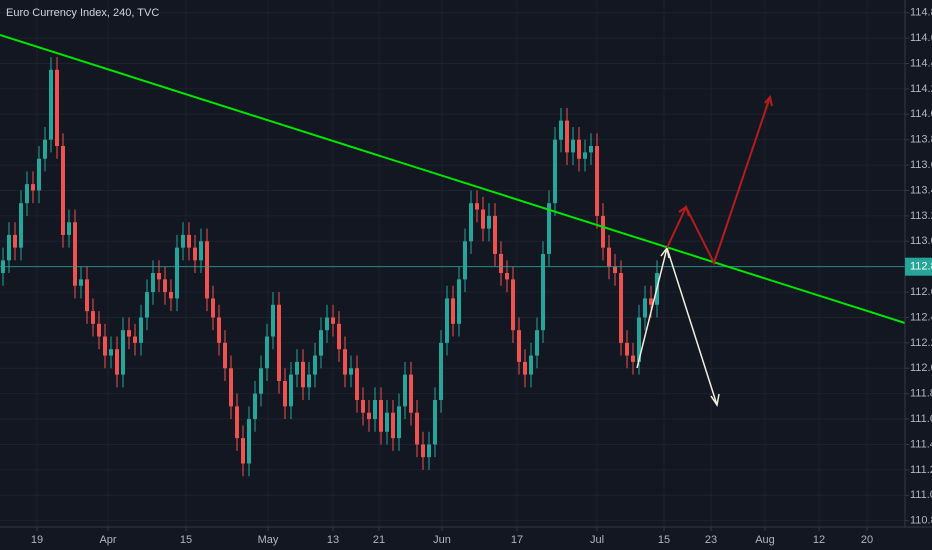  What do you see at coordinates (921, 495) in the screenshot?
I see `y-tick-label: 111.0` at bounding box center [921, 495].